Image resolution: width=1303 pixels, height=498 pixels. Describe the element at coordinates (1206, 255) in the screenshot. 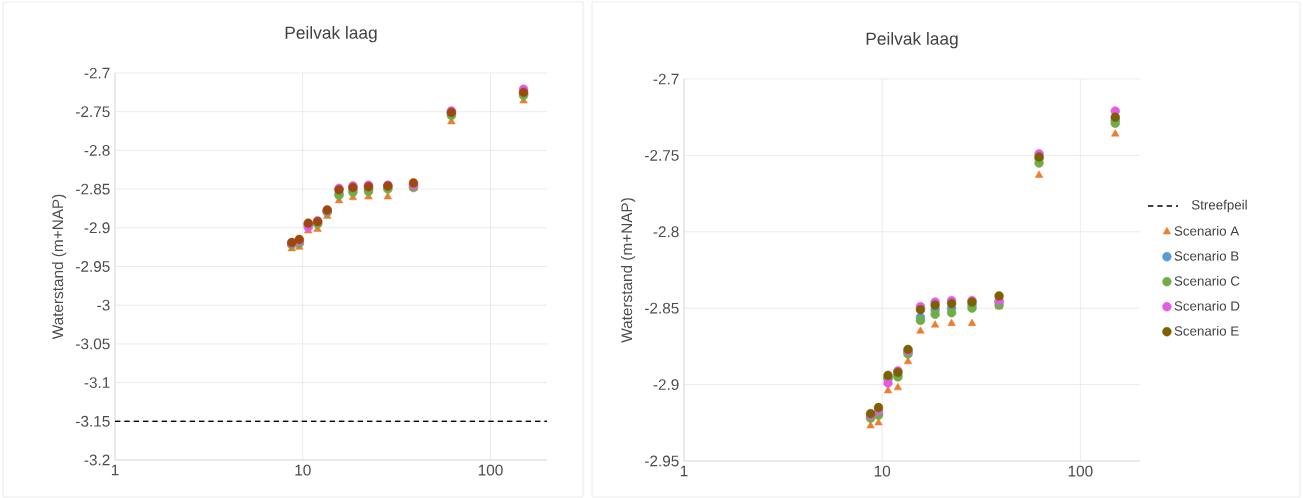

I see `legend-label: Scenario B` at that location.